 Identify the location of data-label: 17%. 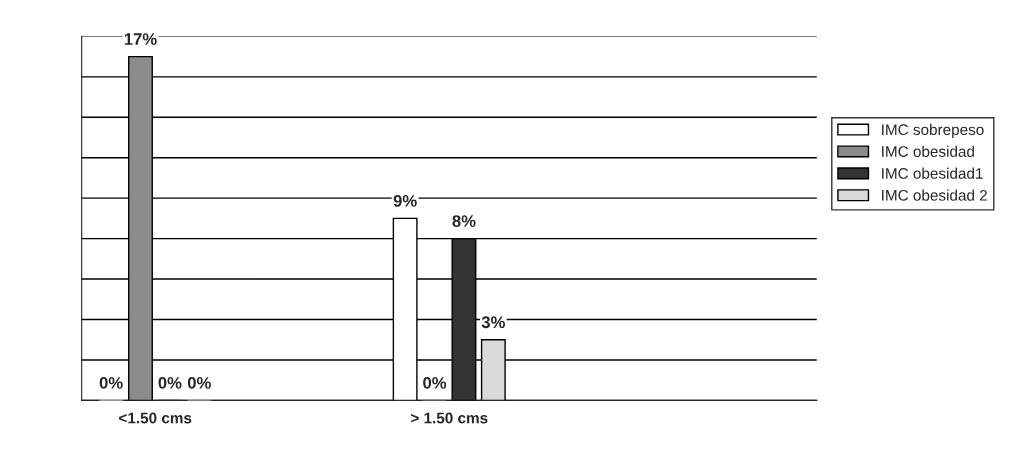
(140, 39).